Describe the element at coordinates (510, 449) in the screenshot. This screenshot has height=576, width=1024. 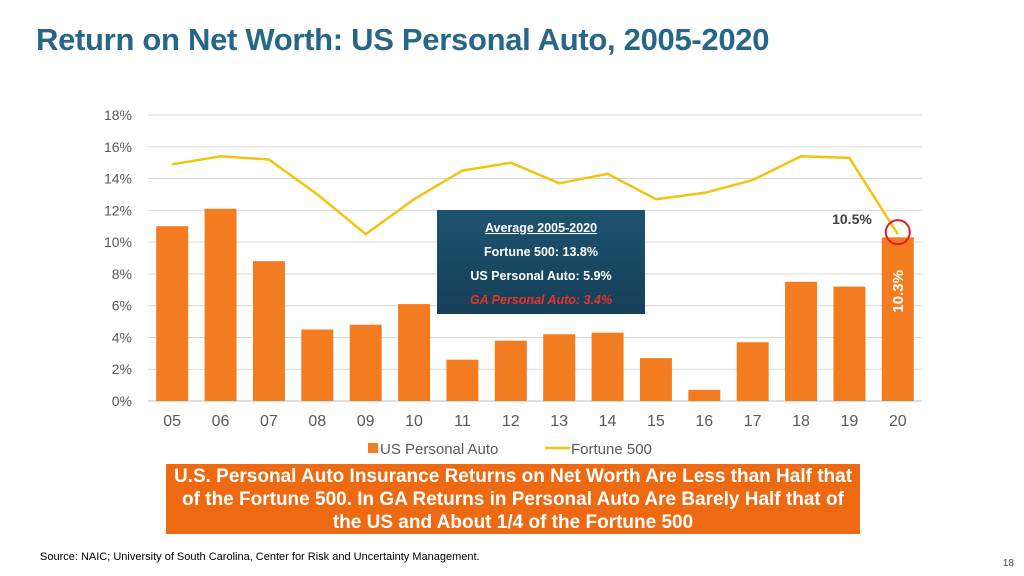
I see `chart-legend: US Personal Auto Fortune 500` at that location.